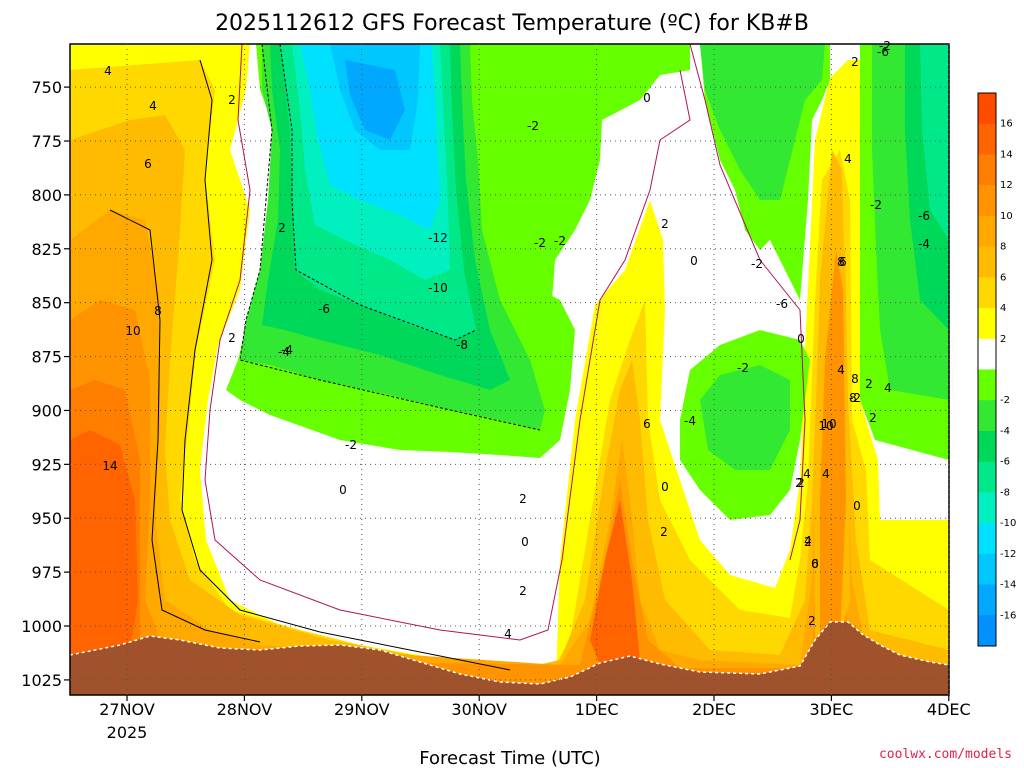 This screenshot has height=768, width=1024. Describe the element at coordinates (714, 709) in the screenshot. I see `x-tick-label: 2DEC` at that location.